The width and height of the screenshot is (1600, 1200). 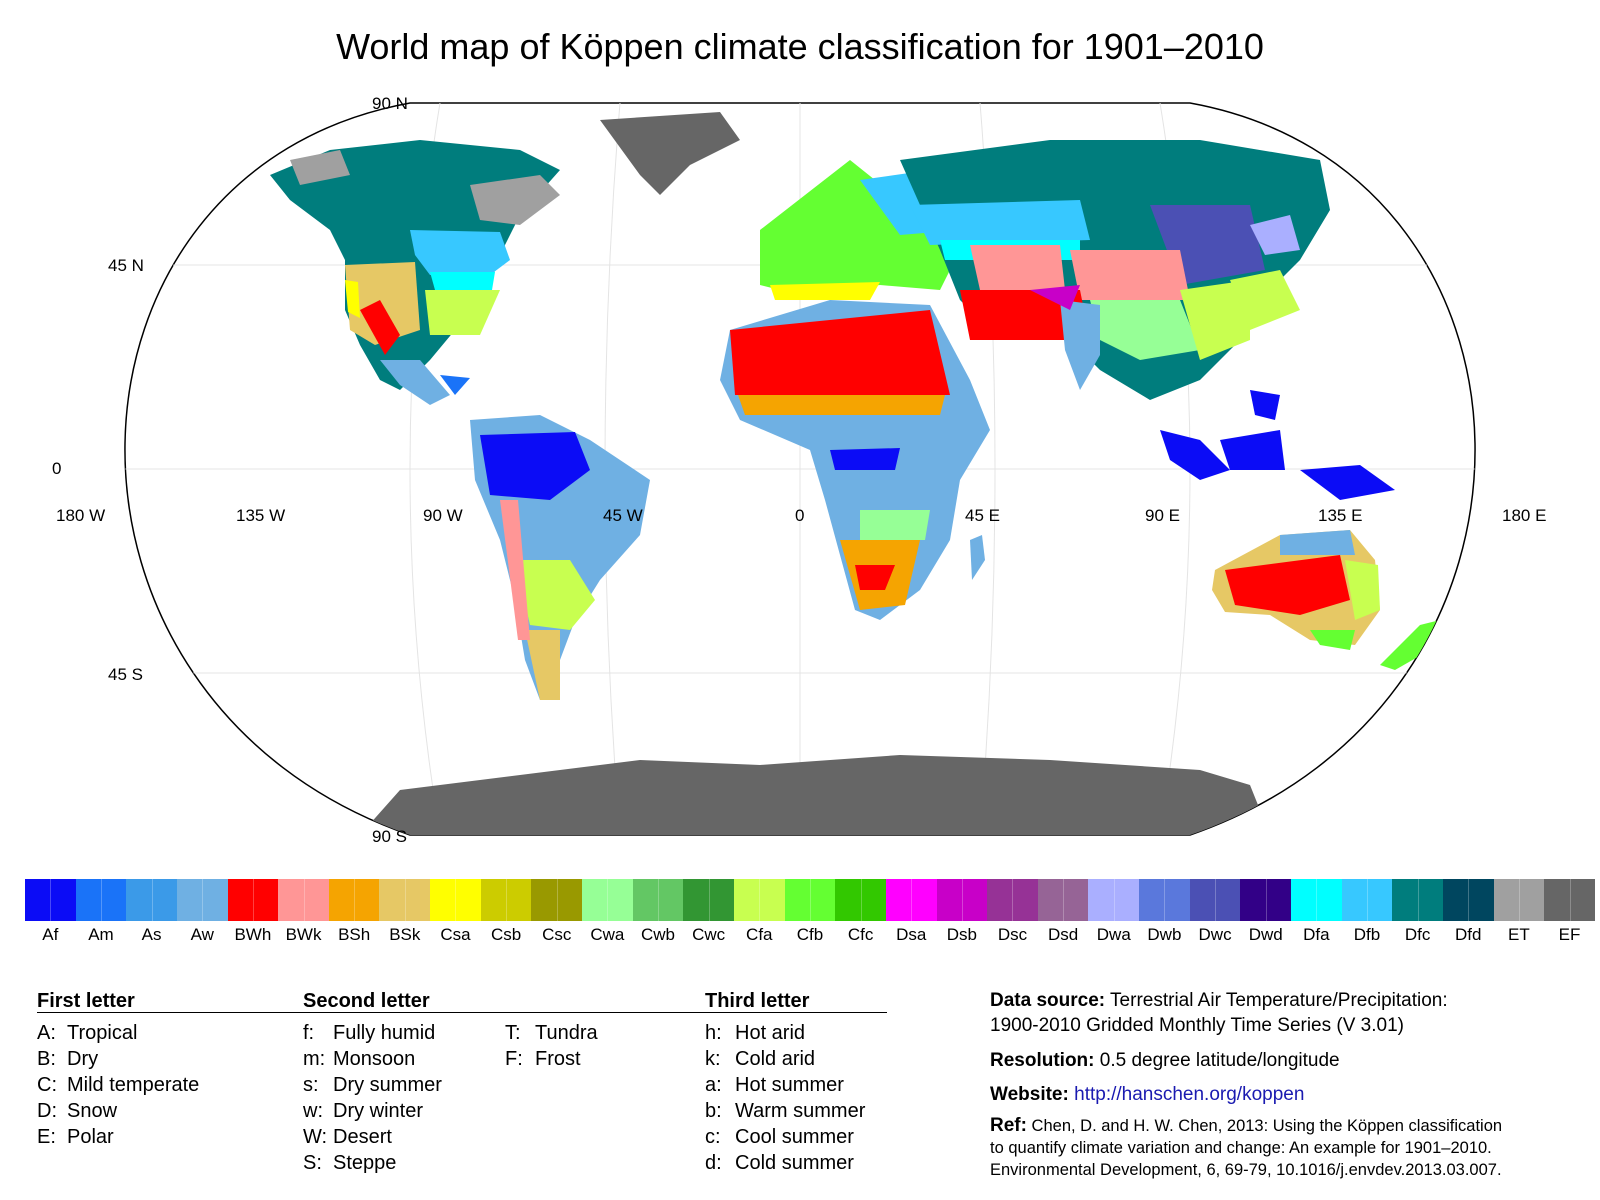 I want to click on colorbar-swatch-aw, so click(x=202, y=900).